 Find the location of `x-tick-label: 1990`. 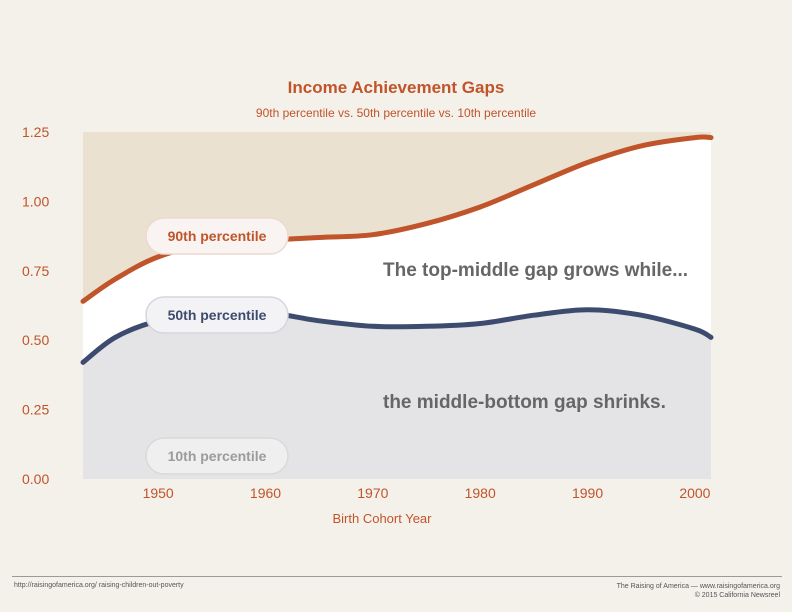

x-tick-label: 1990 is located at coordinates (587, 493).